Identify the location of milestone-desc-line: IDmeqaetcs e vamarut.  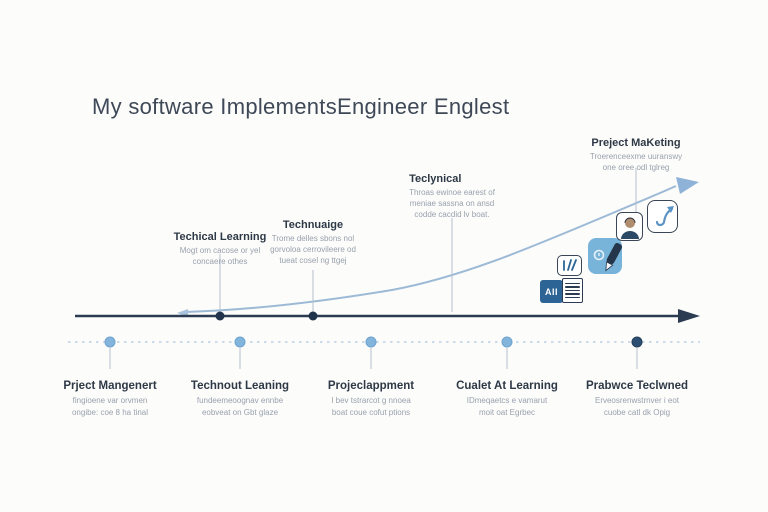
(507, 400).